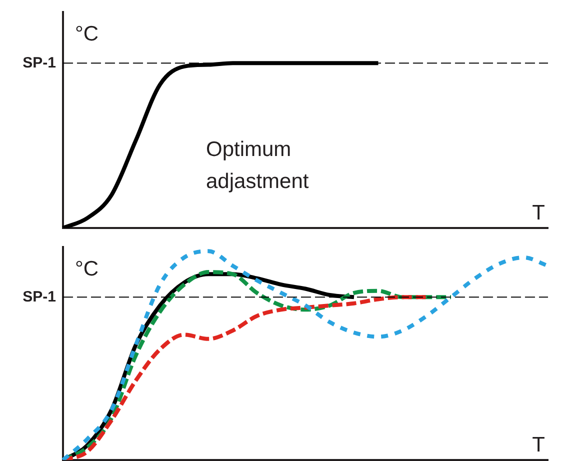 This screenshot has height=461, width=563. Describe the element at coordinates (257, 165) in the screenshot. I see `annotation: Optimum adjastment` at that location.